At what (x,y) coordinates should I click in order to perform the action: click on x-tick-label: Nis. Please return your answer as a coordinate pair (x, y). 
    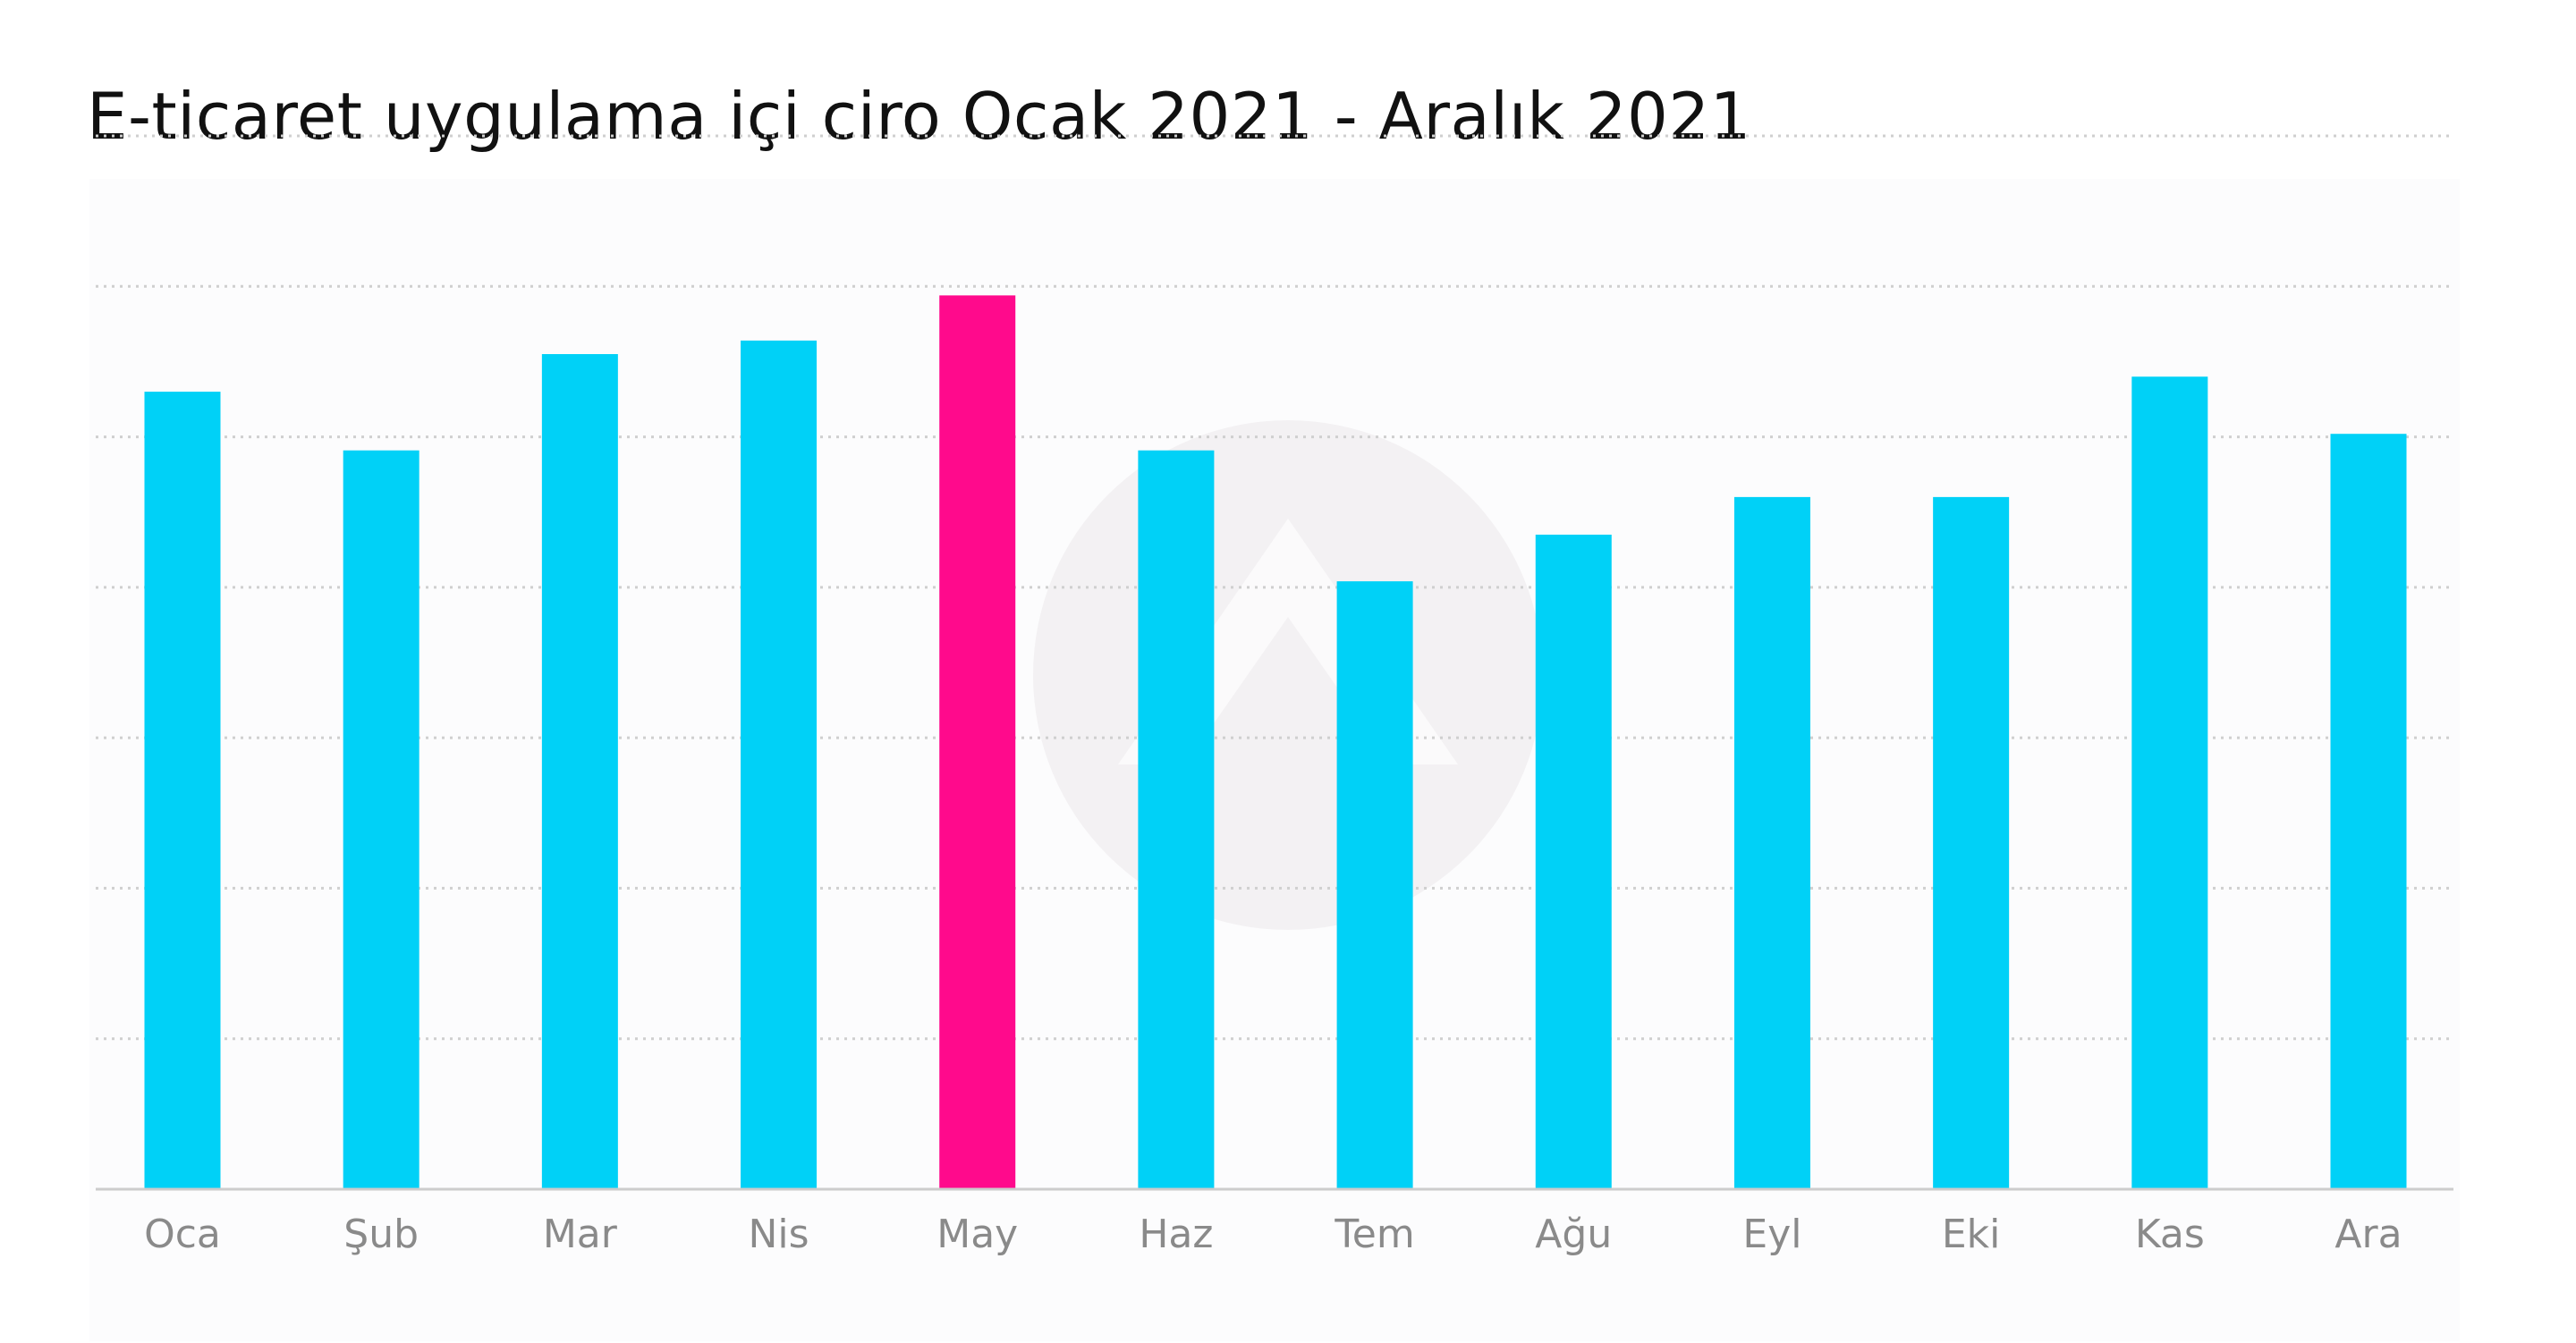
    Looking at the image, I should click on (779, 1234).